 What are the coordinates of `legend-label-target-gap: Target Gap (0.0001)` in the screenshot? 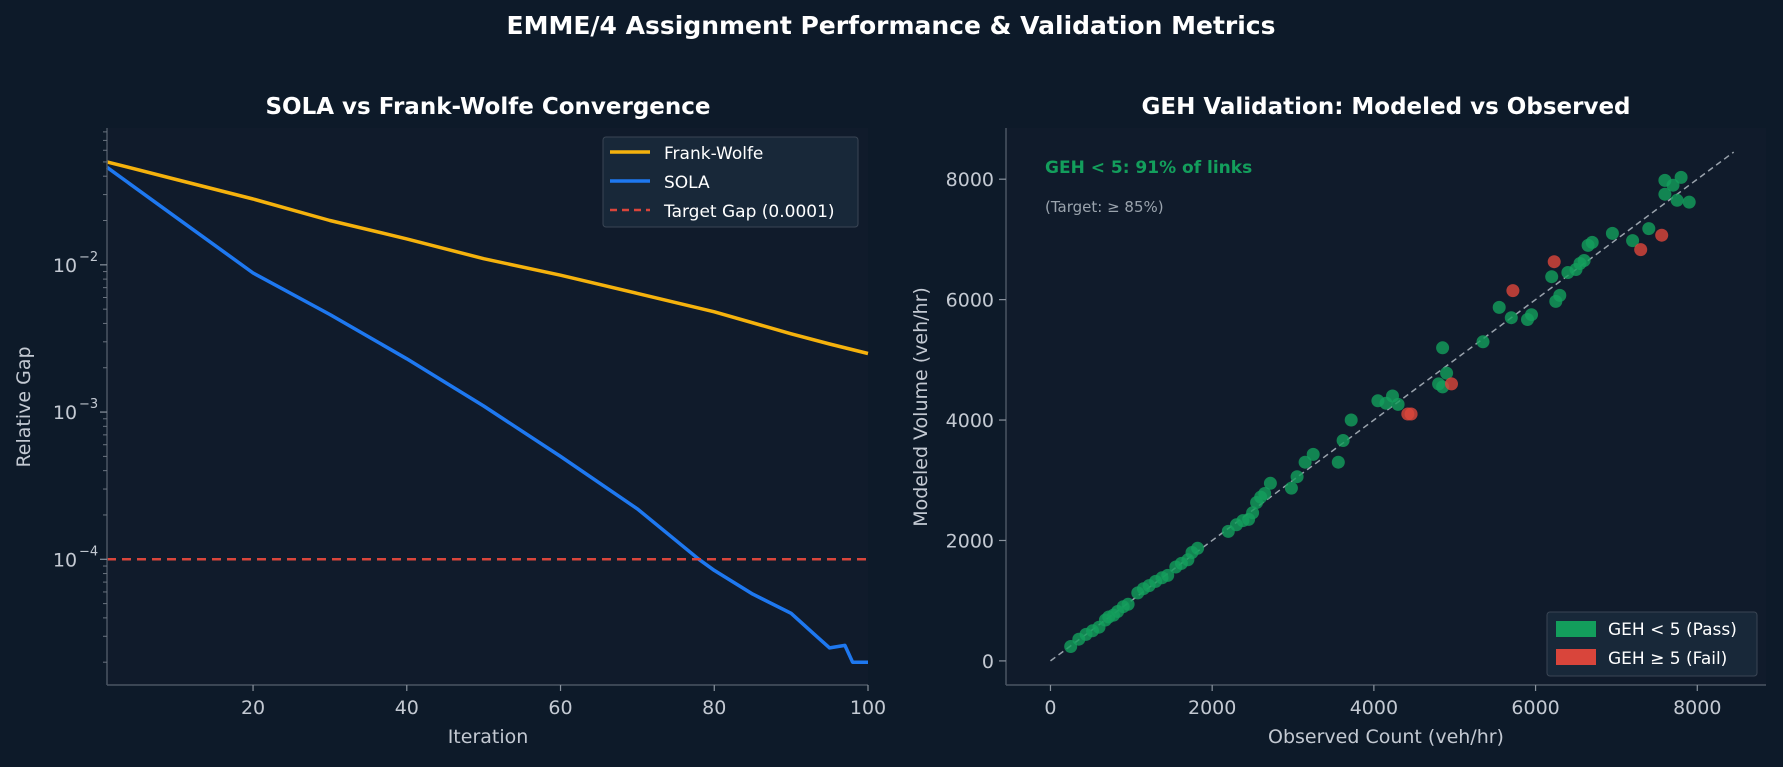 It's located at (749, 212).